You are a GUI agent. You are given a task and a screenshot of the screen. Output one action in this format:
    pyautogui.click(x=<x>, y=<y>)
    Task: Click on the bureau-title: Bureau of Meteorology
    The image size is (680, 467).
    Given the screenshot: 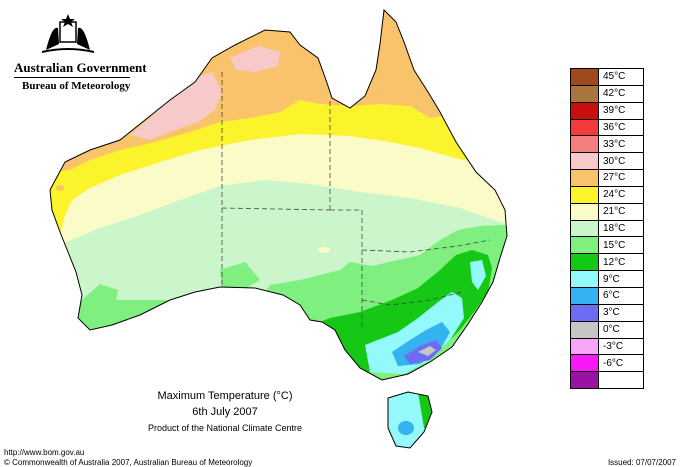 What is the action you would take?
    pyautogui.click(x=76, y=86)
    